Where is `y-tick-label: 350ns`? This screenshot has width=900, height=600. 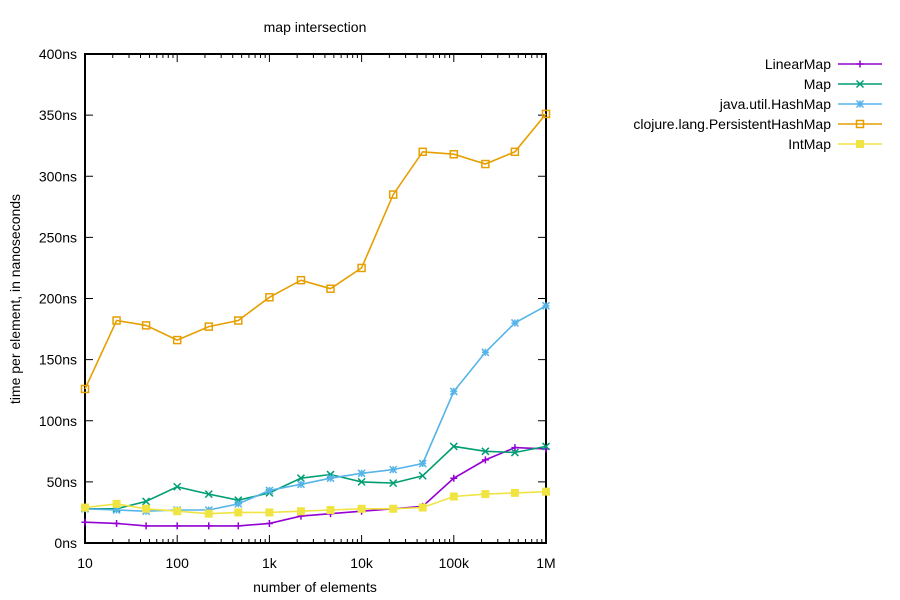 y-tick-label: 350ns is located at coordinates (58, 115).